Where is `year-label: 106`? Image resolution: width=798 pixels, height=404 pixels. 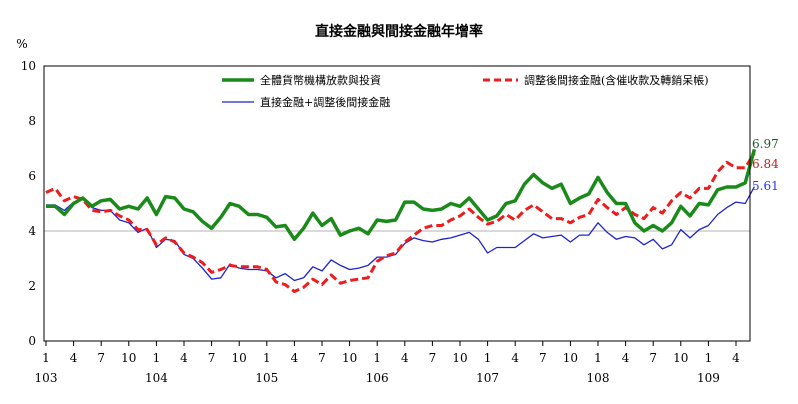 year-label: 106 is located at coordinates (377, 378).